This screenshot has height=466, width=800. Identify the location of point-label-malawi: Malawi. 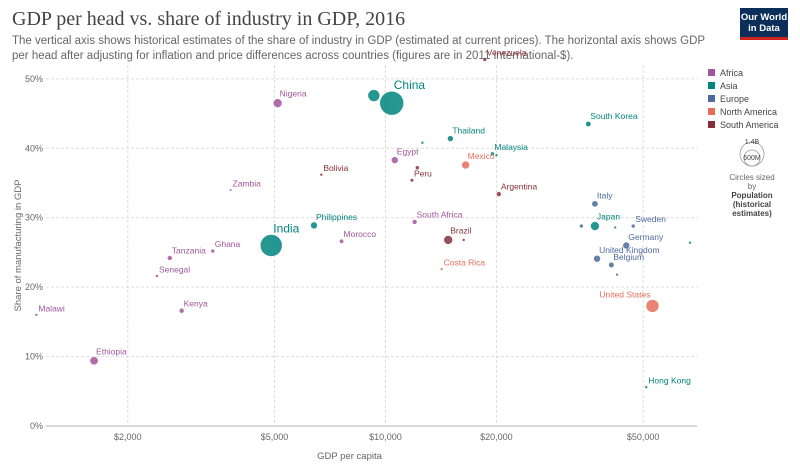
(51, 308).